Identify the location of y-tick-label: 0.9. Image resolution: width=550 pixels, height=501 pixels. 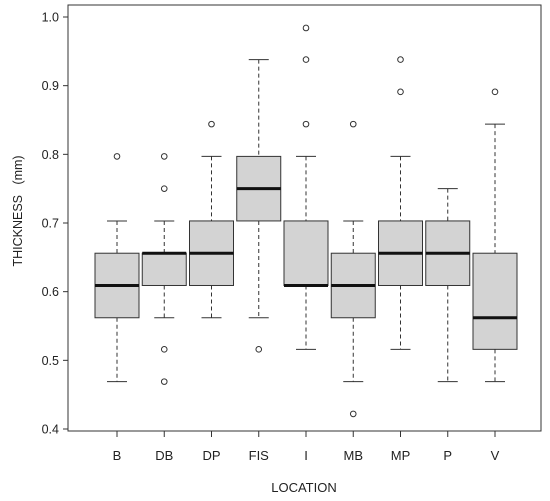
(50, 86).